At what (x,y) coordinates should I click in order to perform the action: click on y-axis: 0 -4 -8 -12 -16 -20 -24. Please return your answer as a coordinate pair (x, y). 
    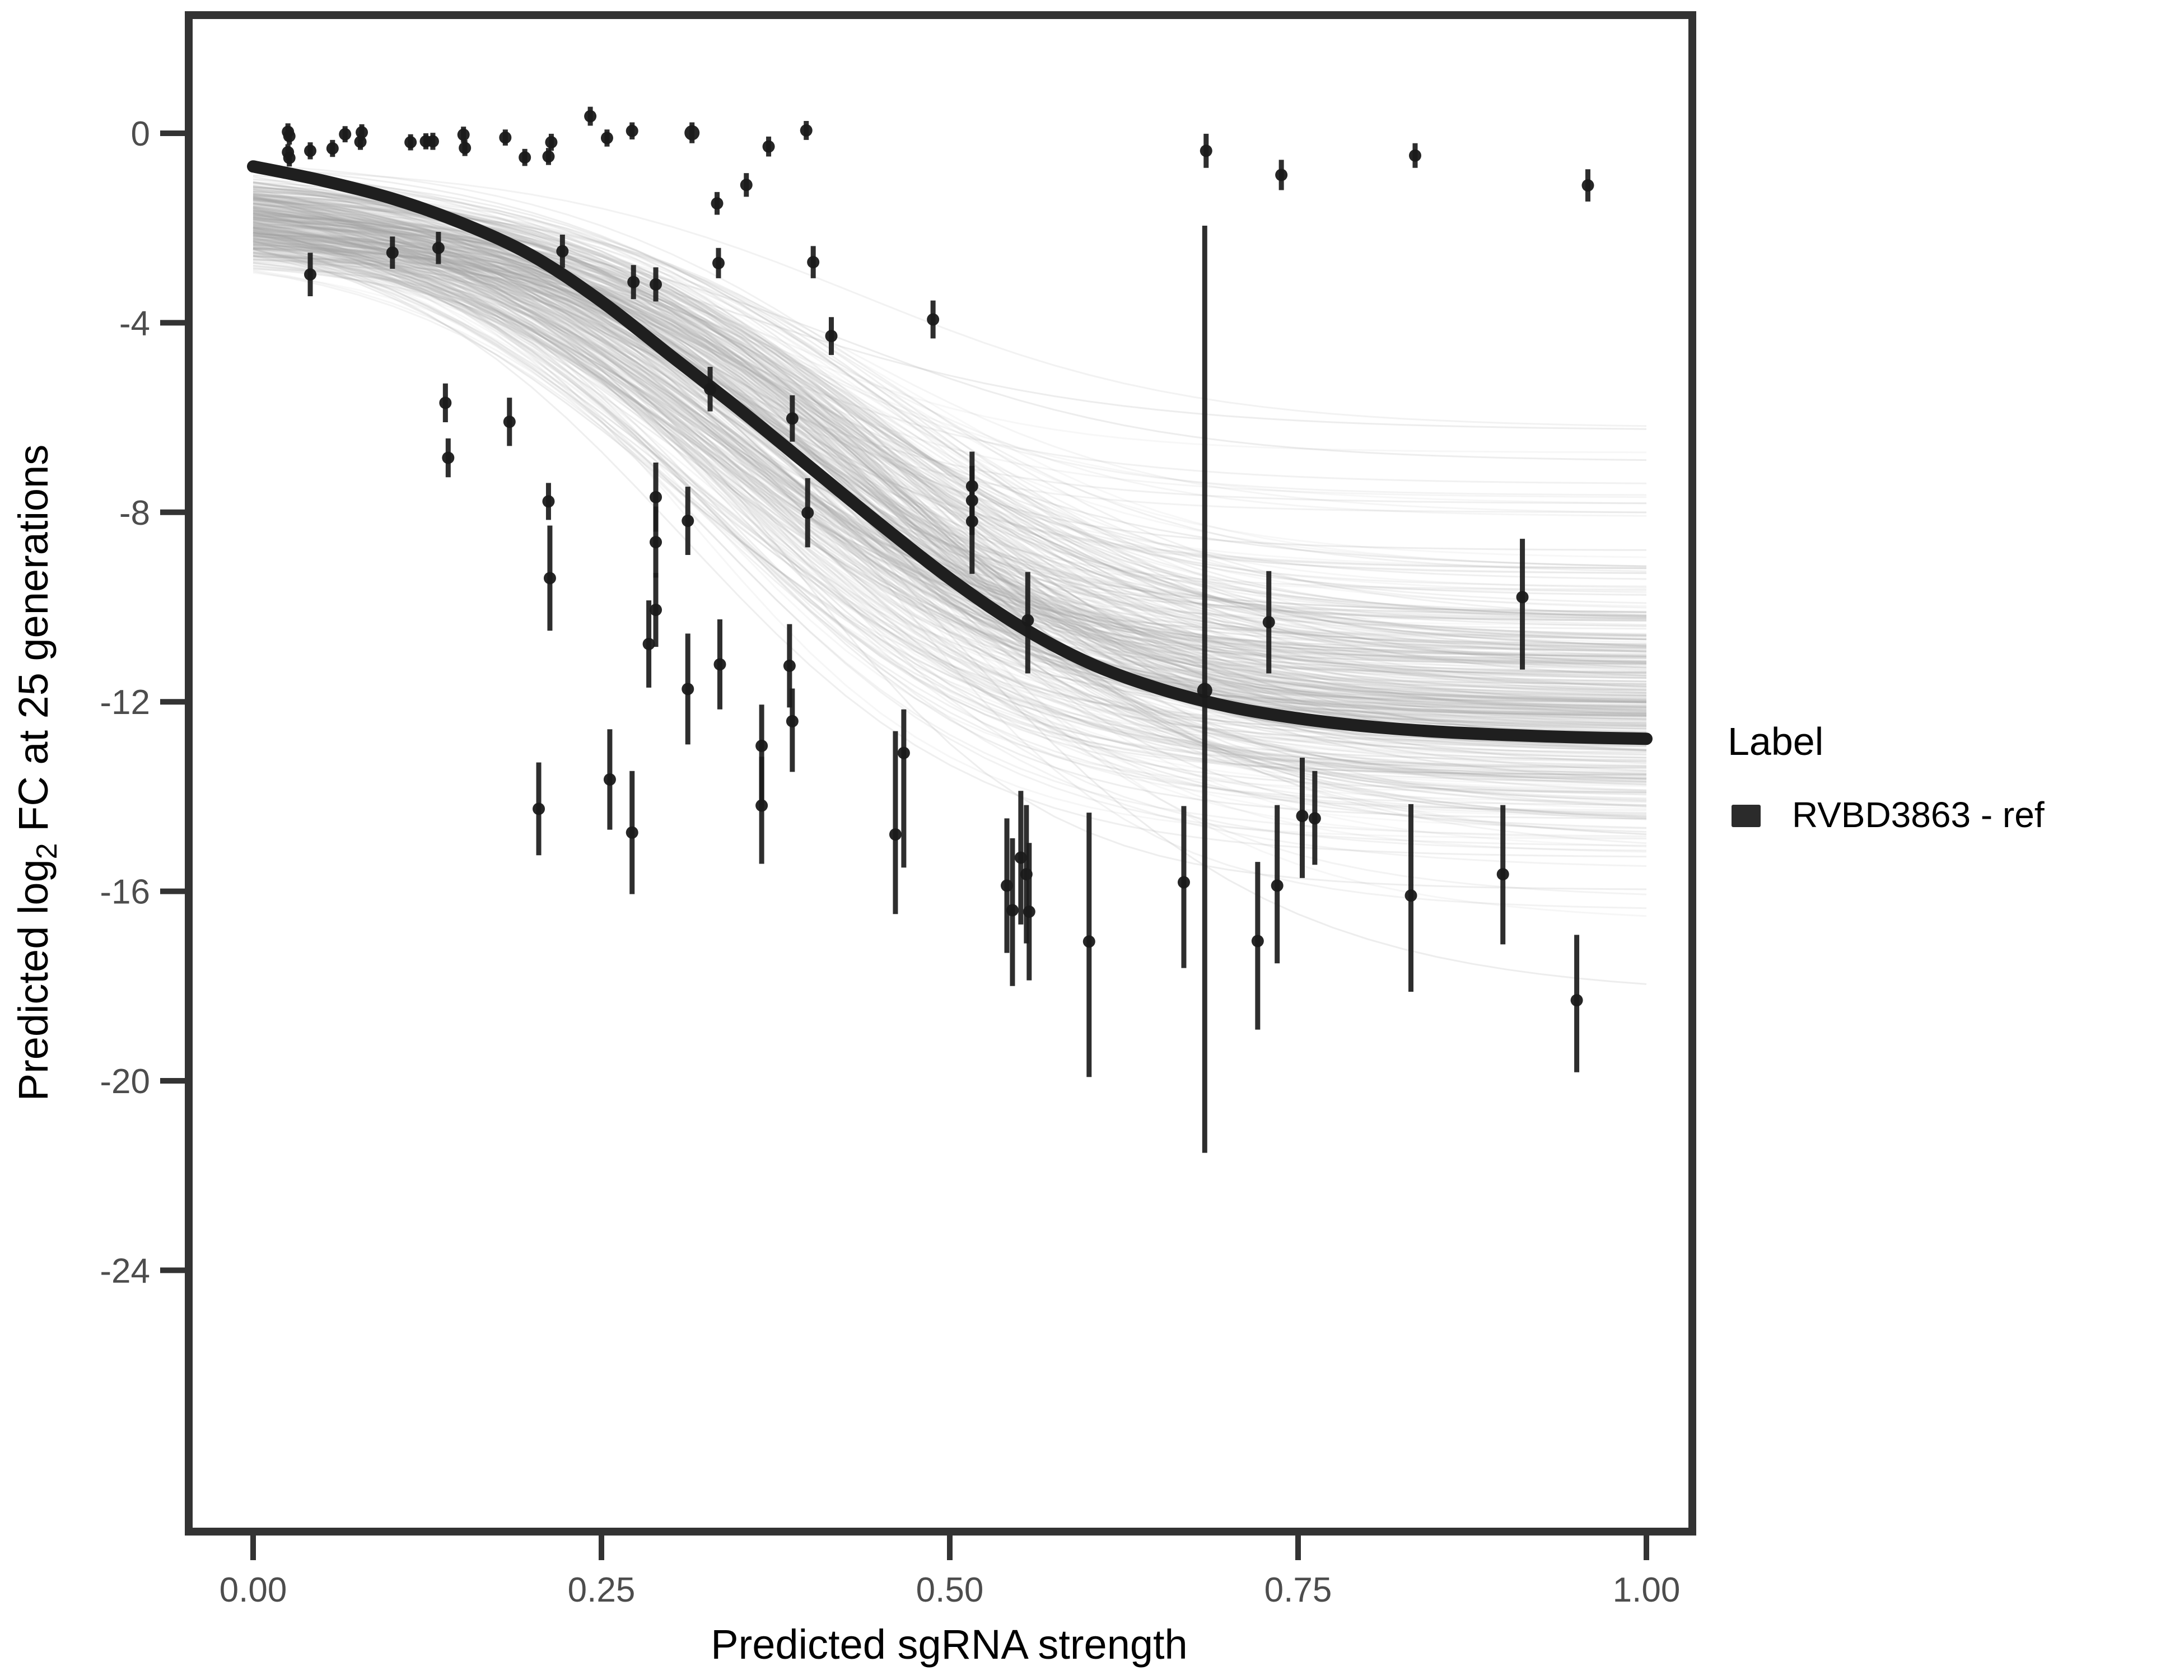
    Looking at the image, I should click on (143, 703).